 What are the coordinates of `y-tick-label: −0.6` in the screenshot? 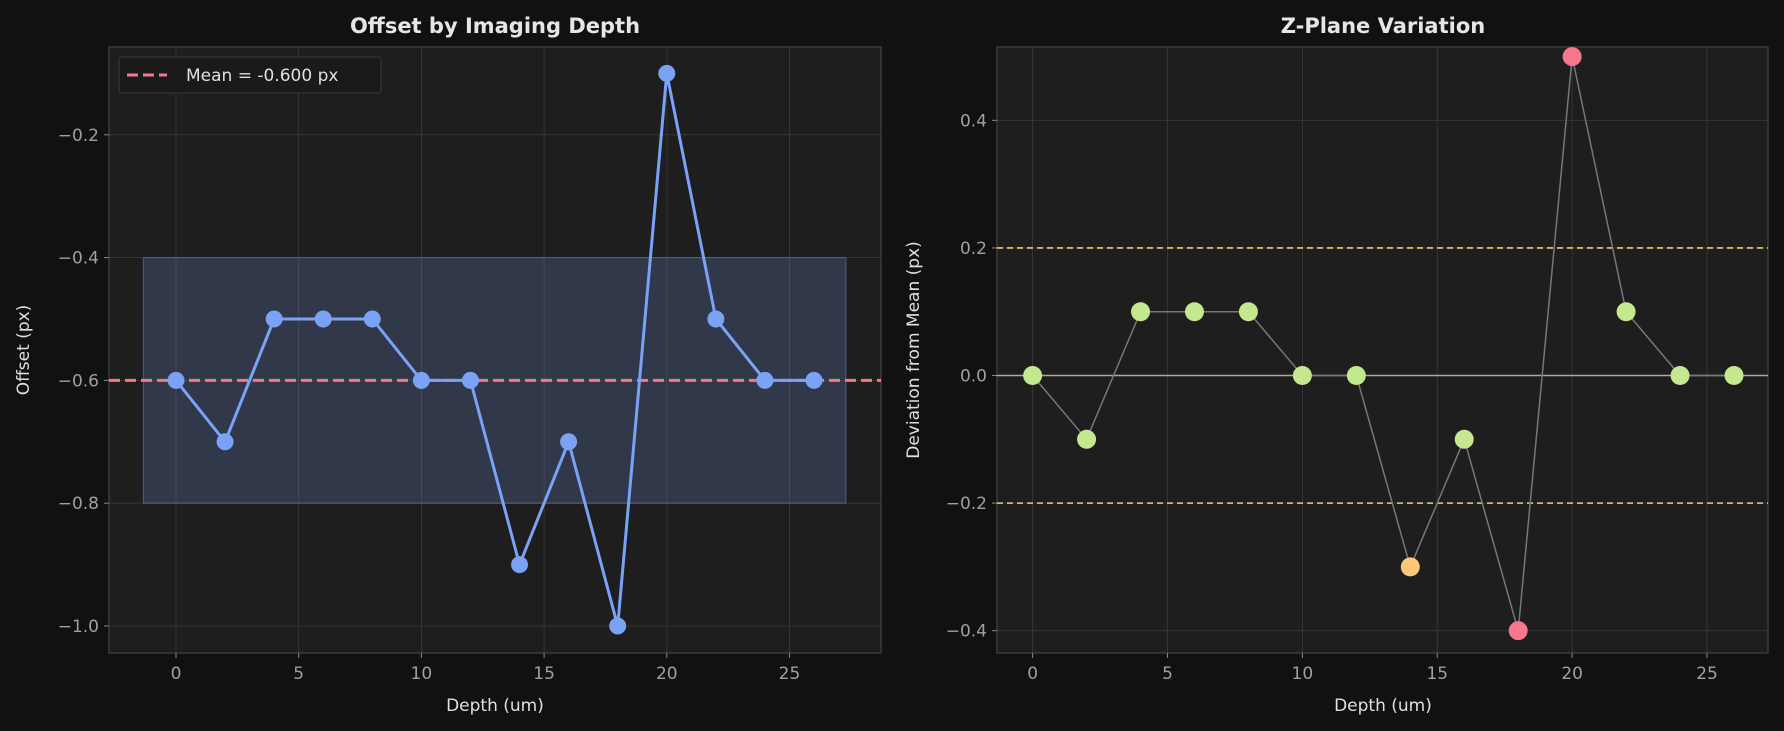 It's located at (78, 381).